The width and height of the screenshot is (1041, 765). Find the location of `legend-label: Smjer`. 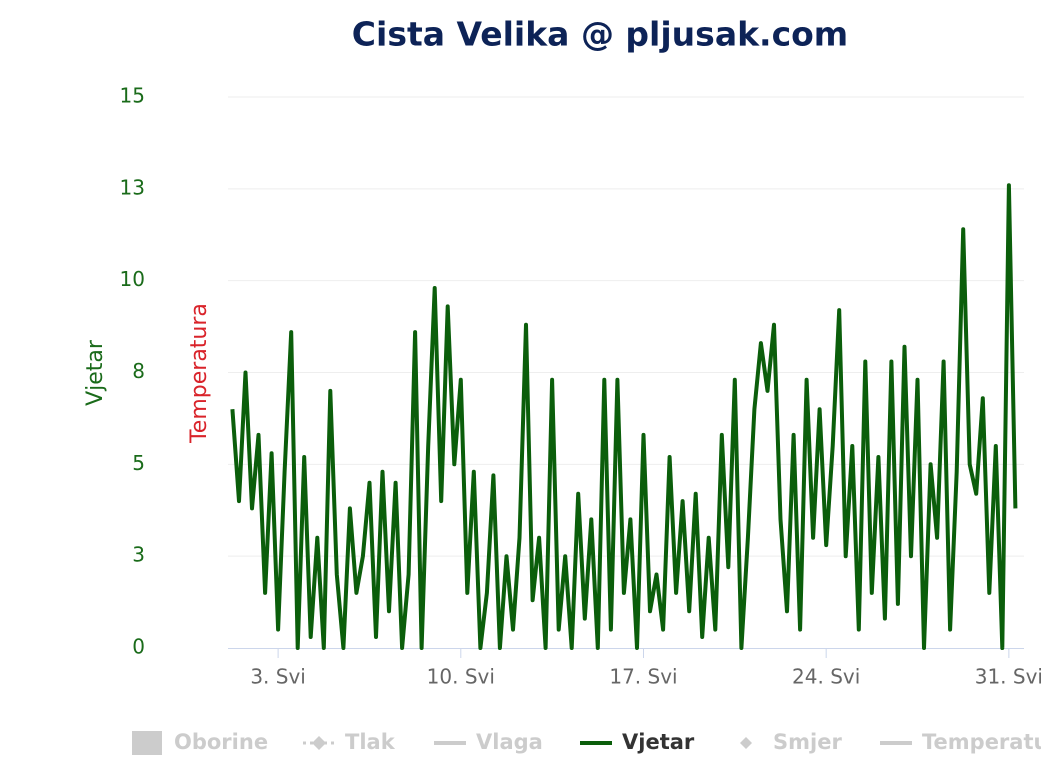

legend-label: Smjer is located at coordinates (807, 742).